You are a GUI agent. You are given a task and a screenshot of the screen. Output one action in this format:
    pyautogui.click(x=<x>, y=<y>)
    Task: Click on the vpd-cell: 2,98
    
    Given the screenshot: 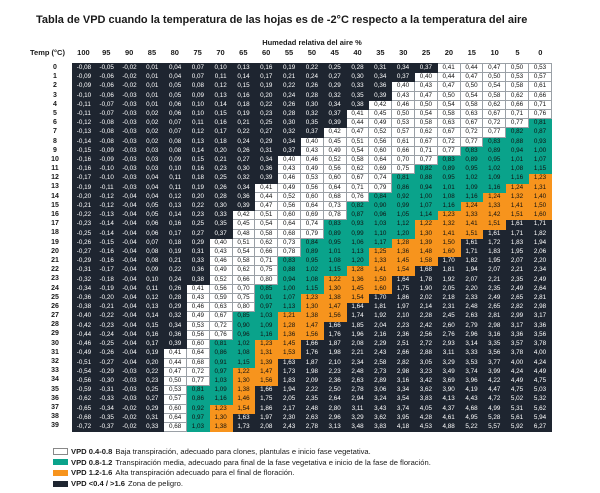 What is the action you would take?
    pyautogui.click(x=540, y=307)
    